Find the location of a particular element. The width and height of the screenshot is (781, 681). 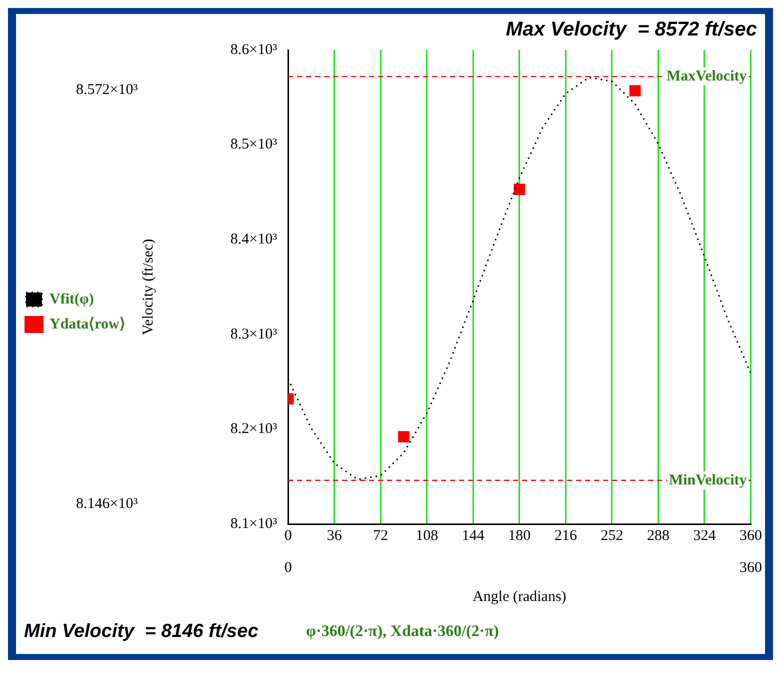

legend-label: Ydata⟨row⟩ is located at coordinates (88, 324).